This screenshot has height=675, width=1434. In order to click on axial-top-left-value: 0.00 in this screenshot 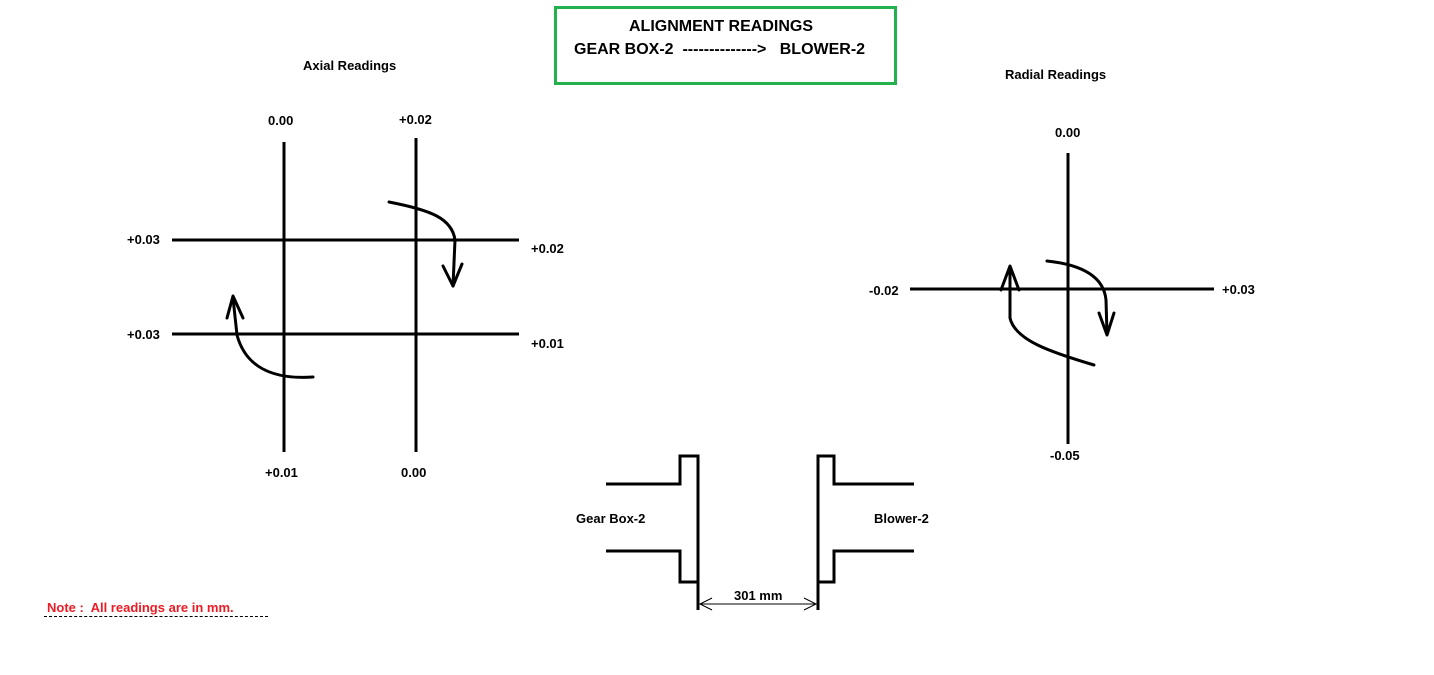, I will do `click(281, 120)`.